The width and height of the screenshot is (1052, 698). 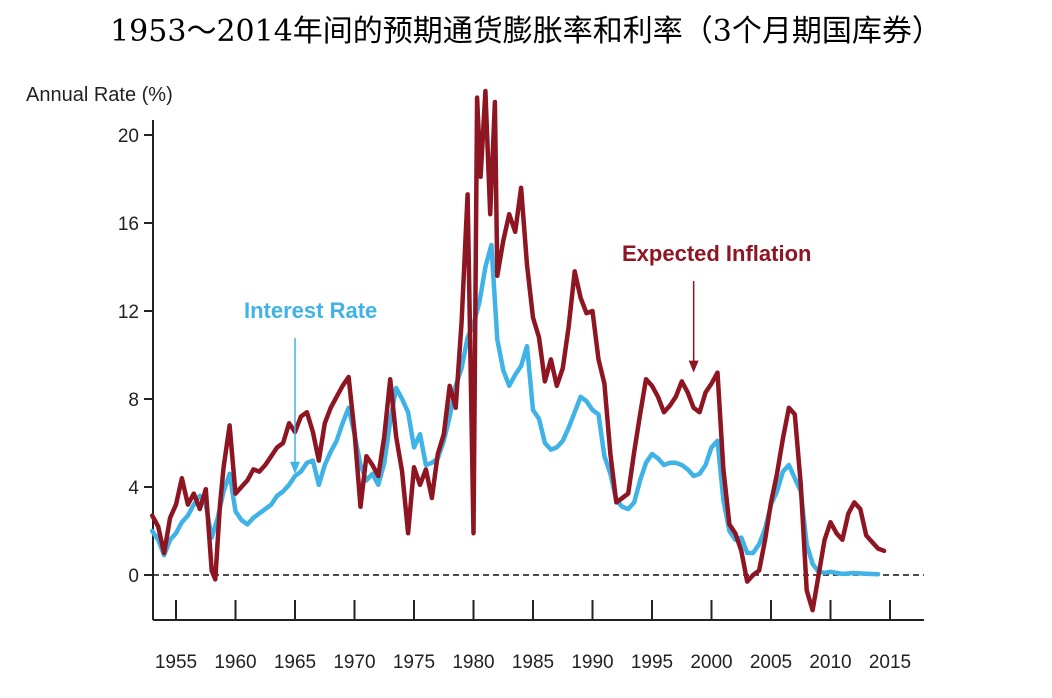 I want to click on y-tick-label: 16, so click(x=128, y=224).